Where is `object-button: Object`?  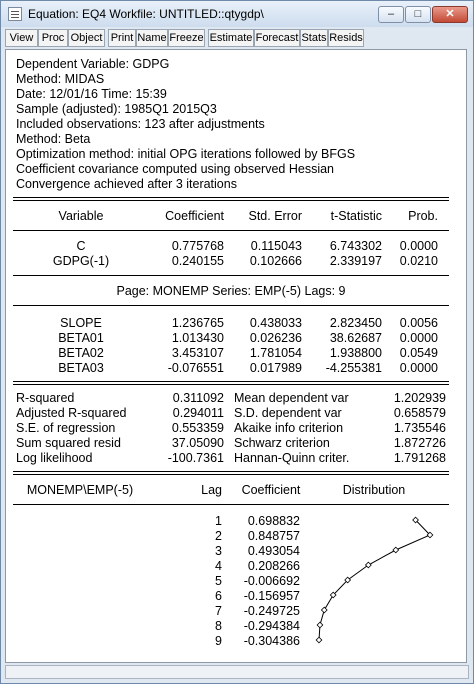
object-button: Object is located at coordinates (86, 38).